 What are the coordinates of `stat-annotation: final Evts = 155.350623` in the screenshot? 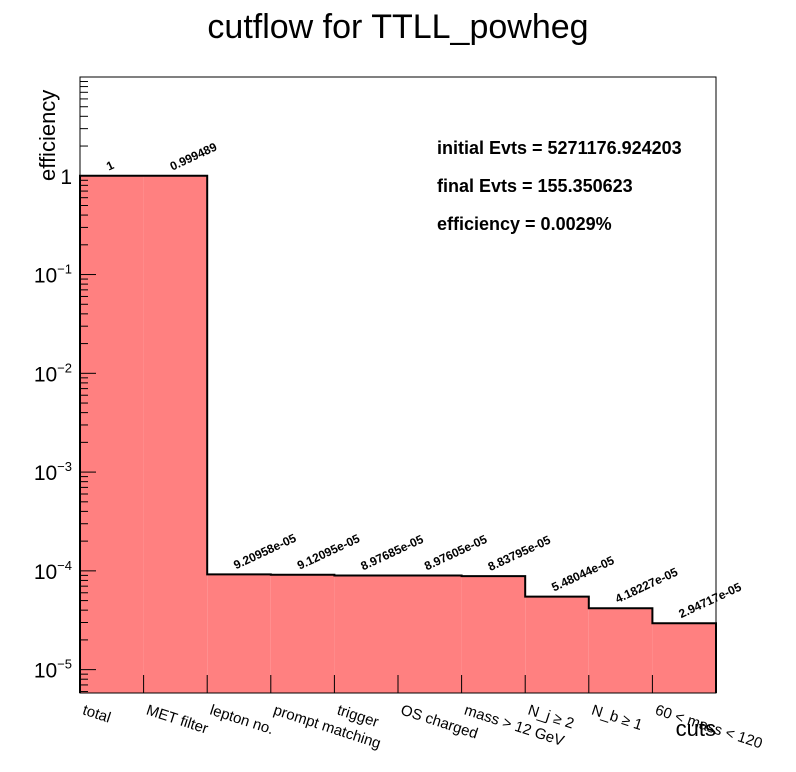 It's located at (535, 186).